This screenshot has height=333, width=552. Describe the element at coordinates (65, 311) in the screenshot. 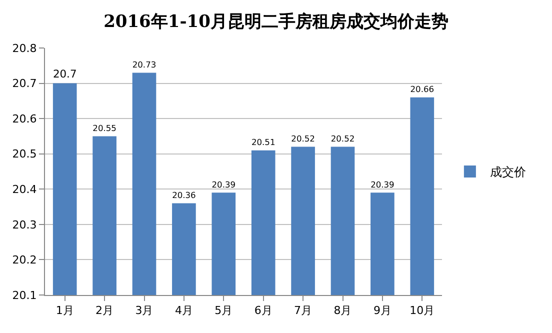

I see `x-tick-label: 1月` at that location.